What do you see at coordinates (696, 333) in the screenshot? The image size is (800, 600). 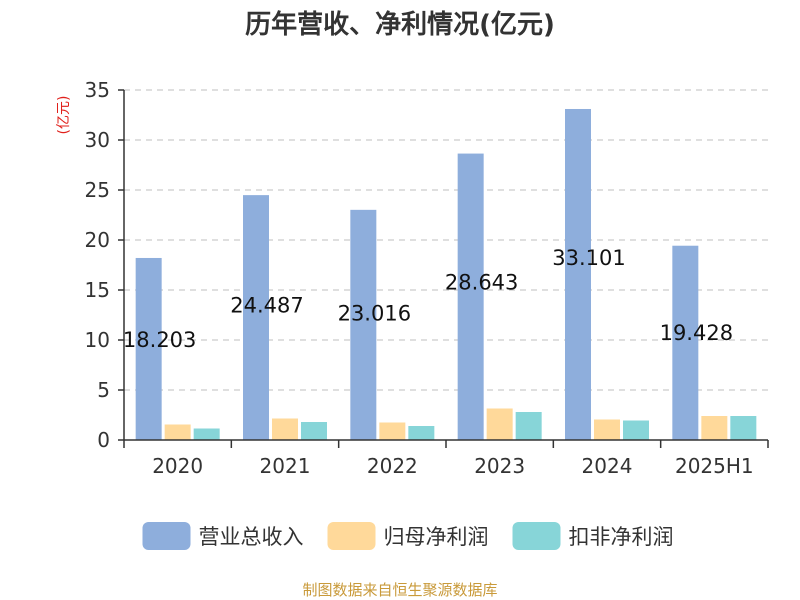 I see `data-label: 19.428` at bounding box center [696, 333].